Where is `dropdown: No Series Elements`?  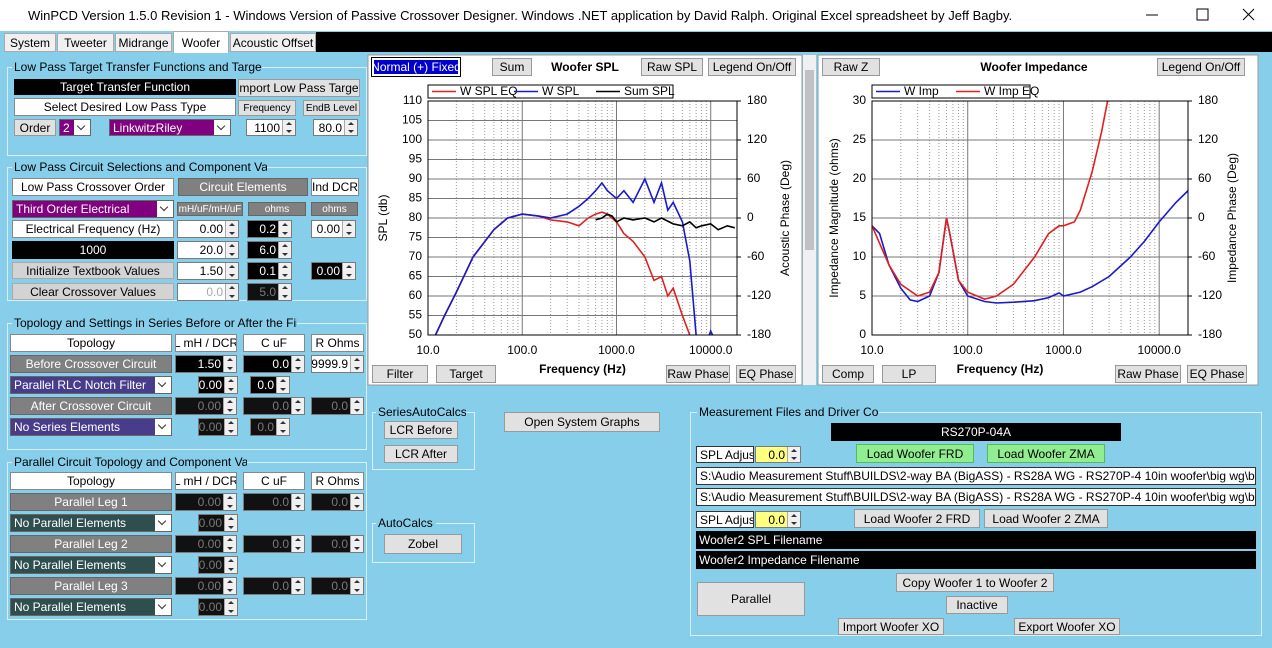
dropdown: No Series Elements is located at coordinates (91, 427).